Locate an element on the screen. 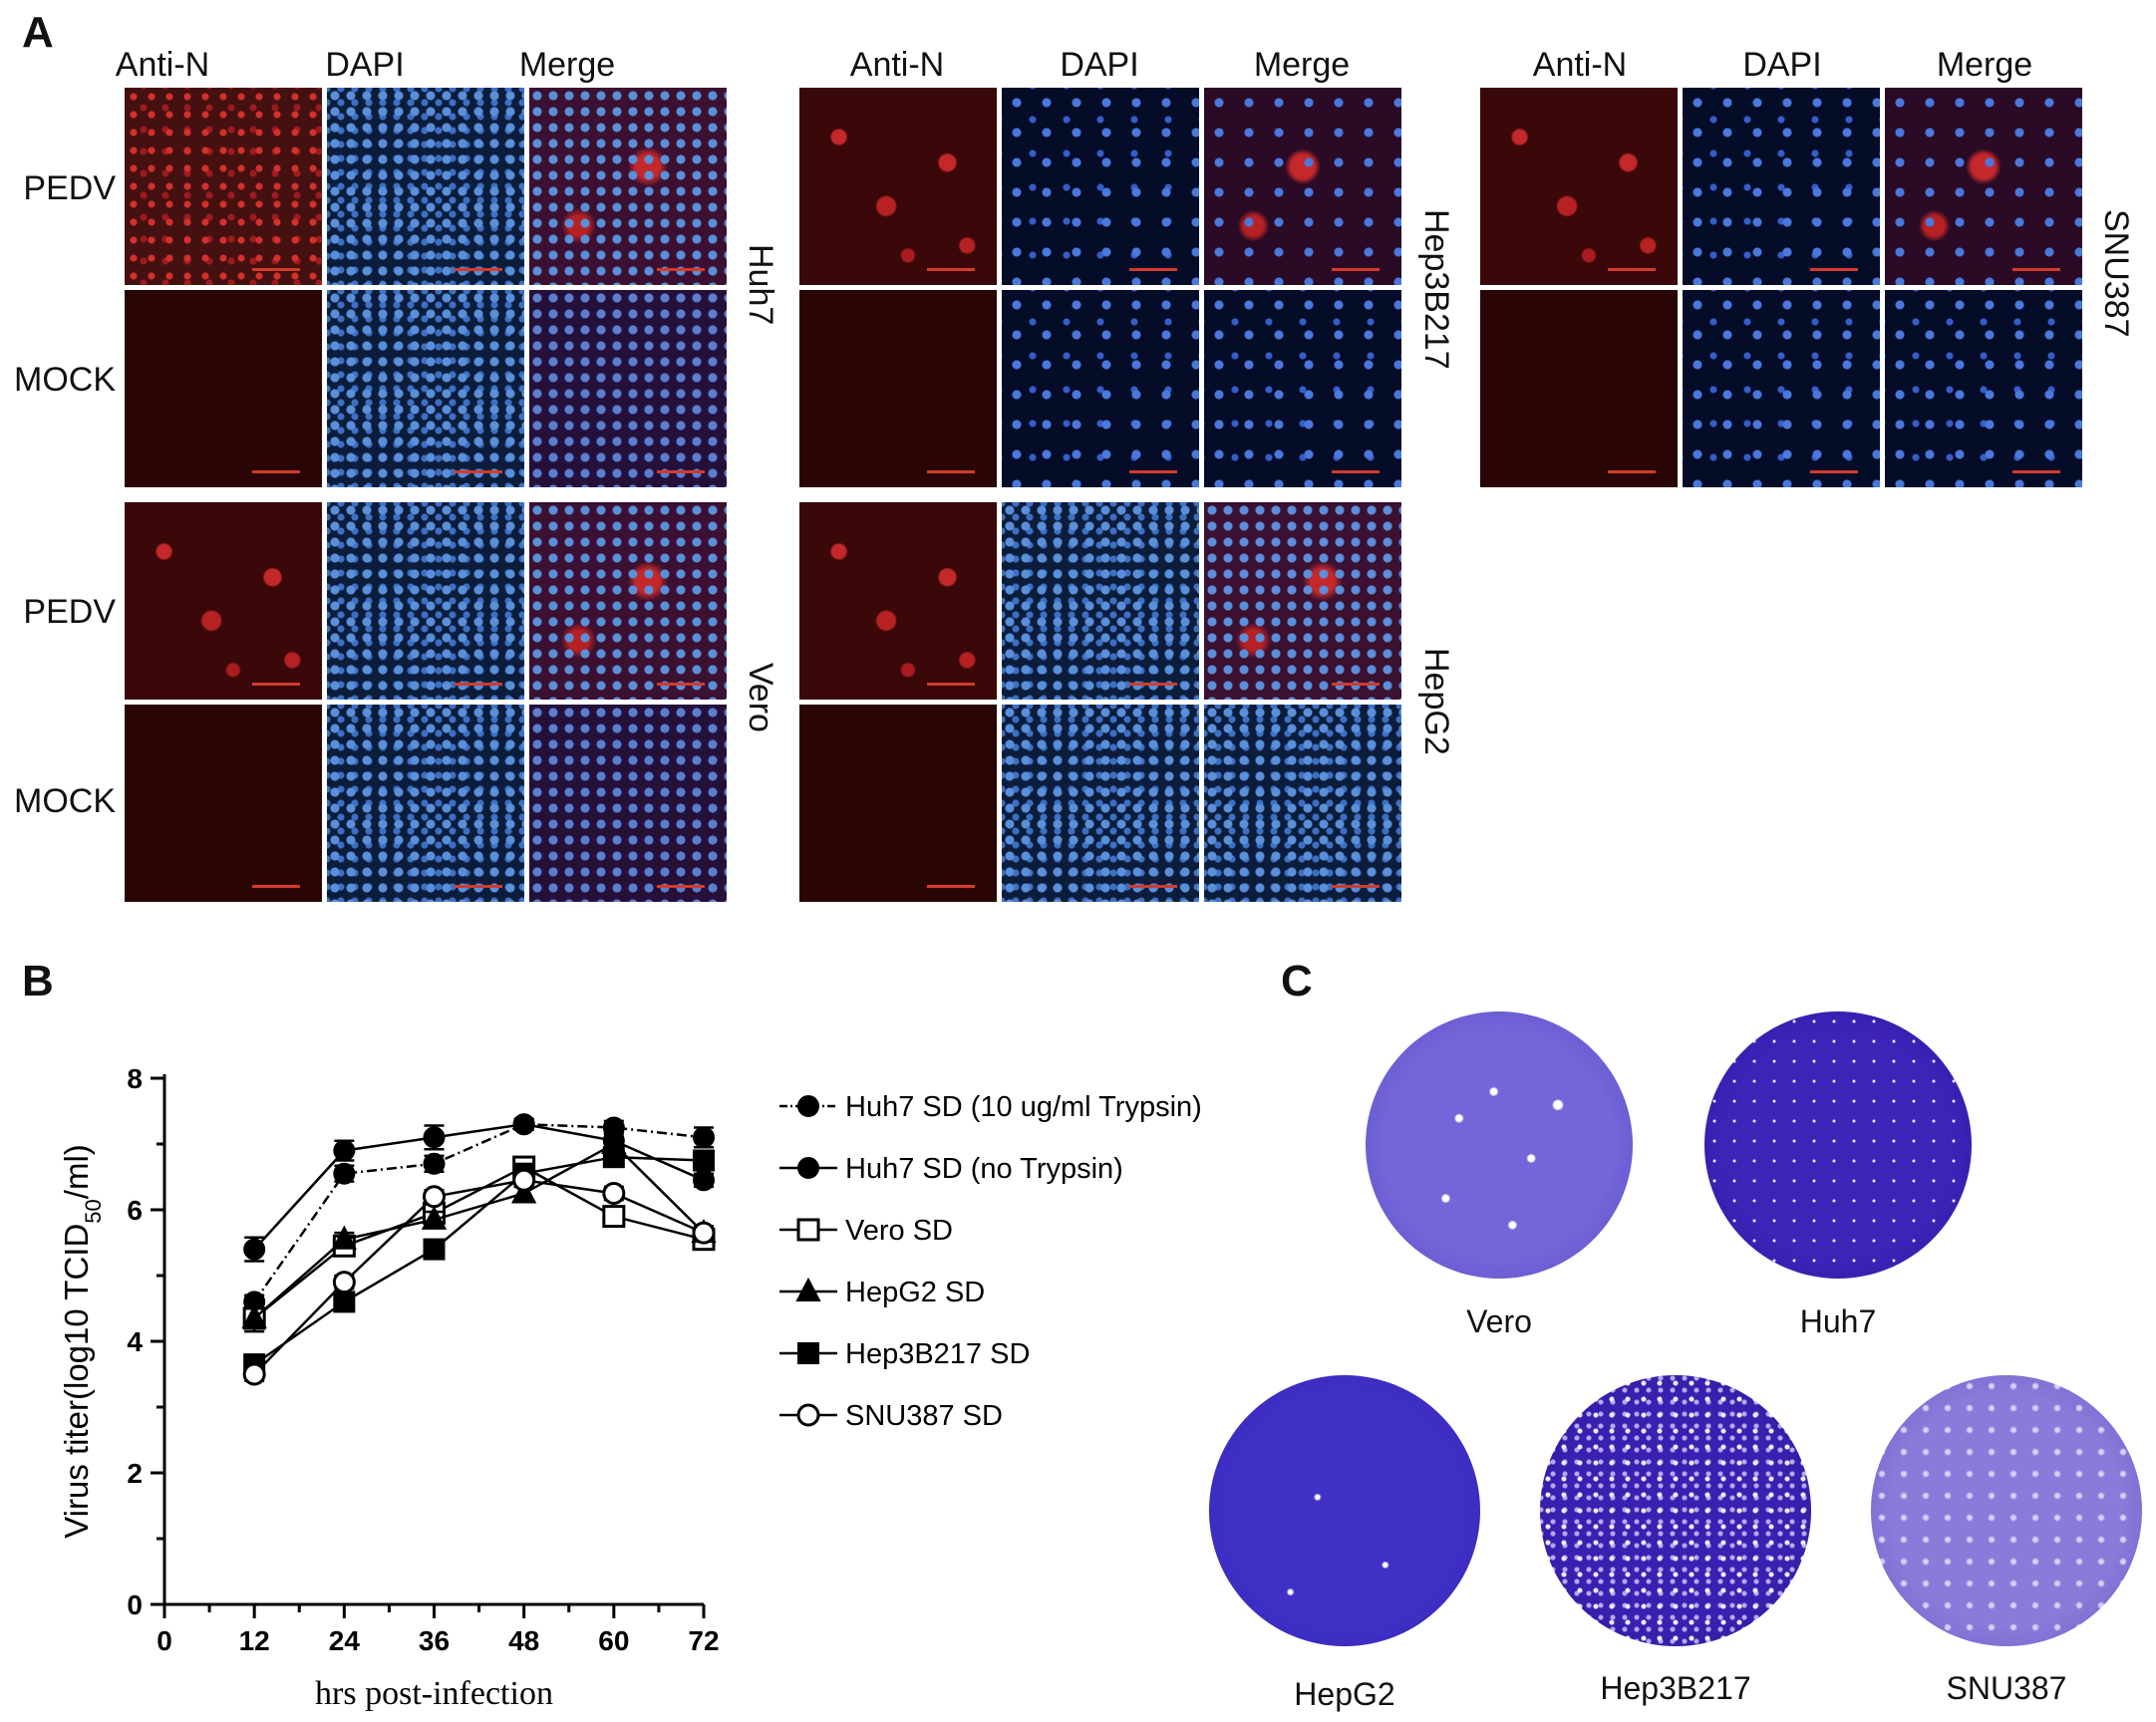 The height and width of the screenshot is (1722, 2156). legend-label: HepG2 SD is located at coordinates (915, 1292).